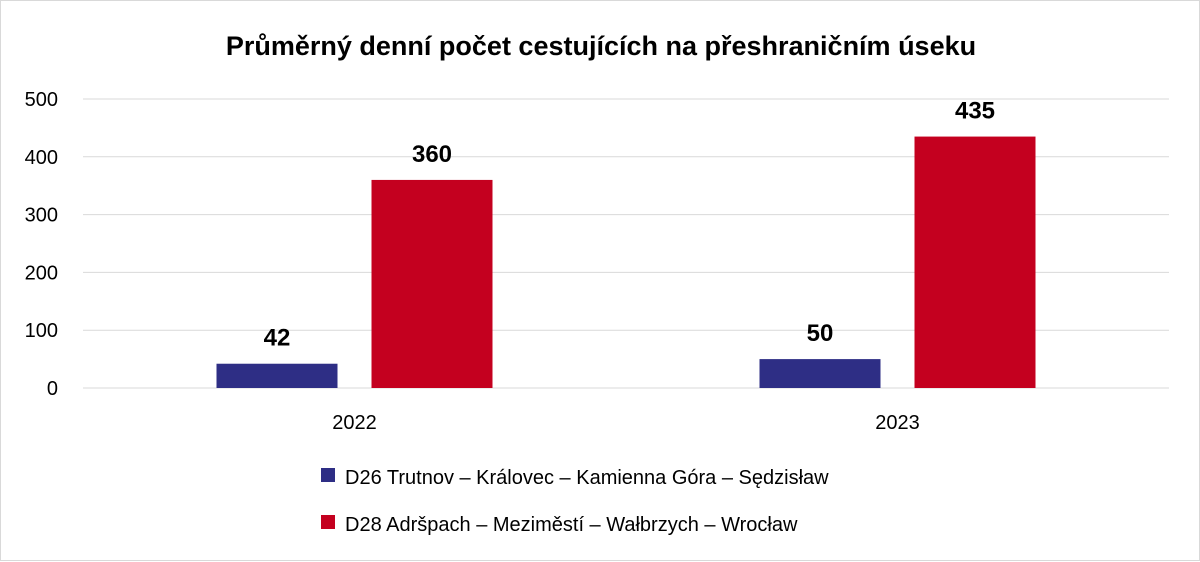  Describe the element at coordinates (52, 389) in the screenshot. I see `y-tick-label: 0` at that location.